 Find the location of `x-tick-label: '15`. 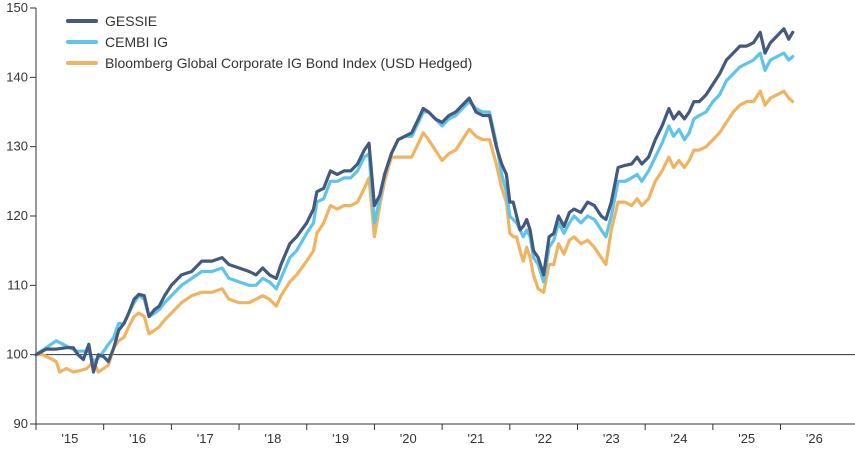

x-tick-label: '15 is located at coordinates (69, 438).